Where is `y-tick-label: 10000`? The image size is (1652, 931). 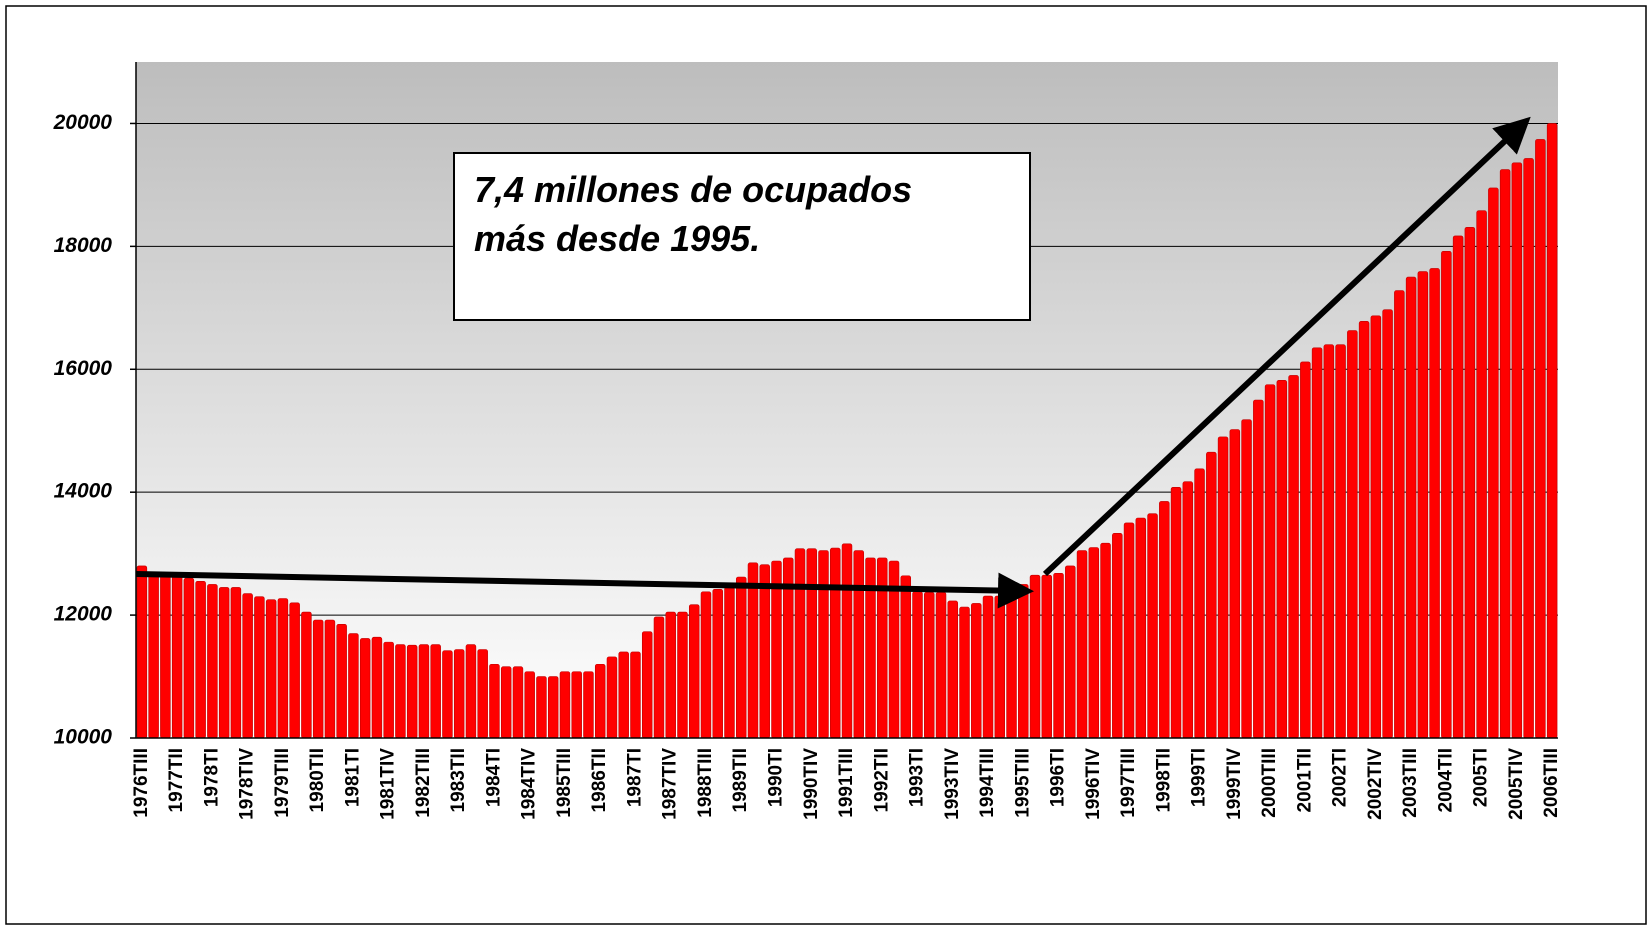
y-tick-label: 10000 is located at coordinates (83, 737).